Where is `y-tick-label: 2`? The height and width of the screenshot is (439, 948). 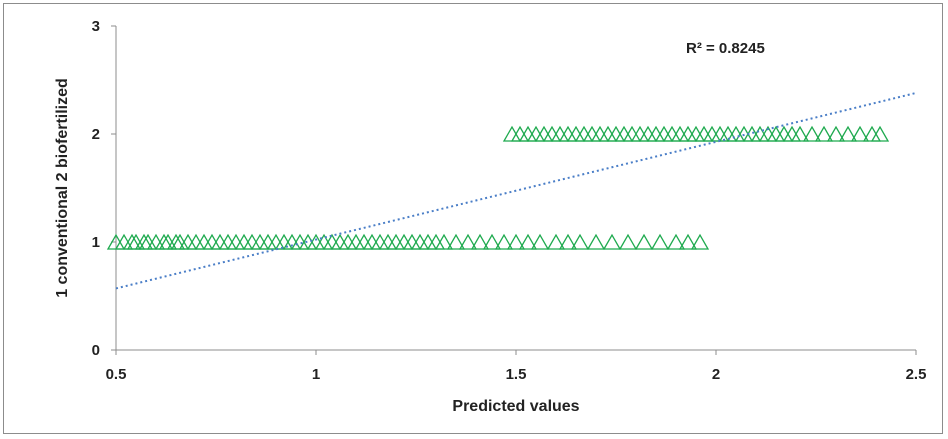
y-tick-label: 2 is located at coordinates (96, 134).